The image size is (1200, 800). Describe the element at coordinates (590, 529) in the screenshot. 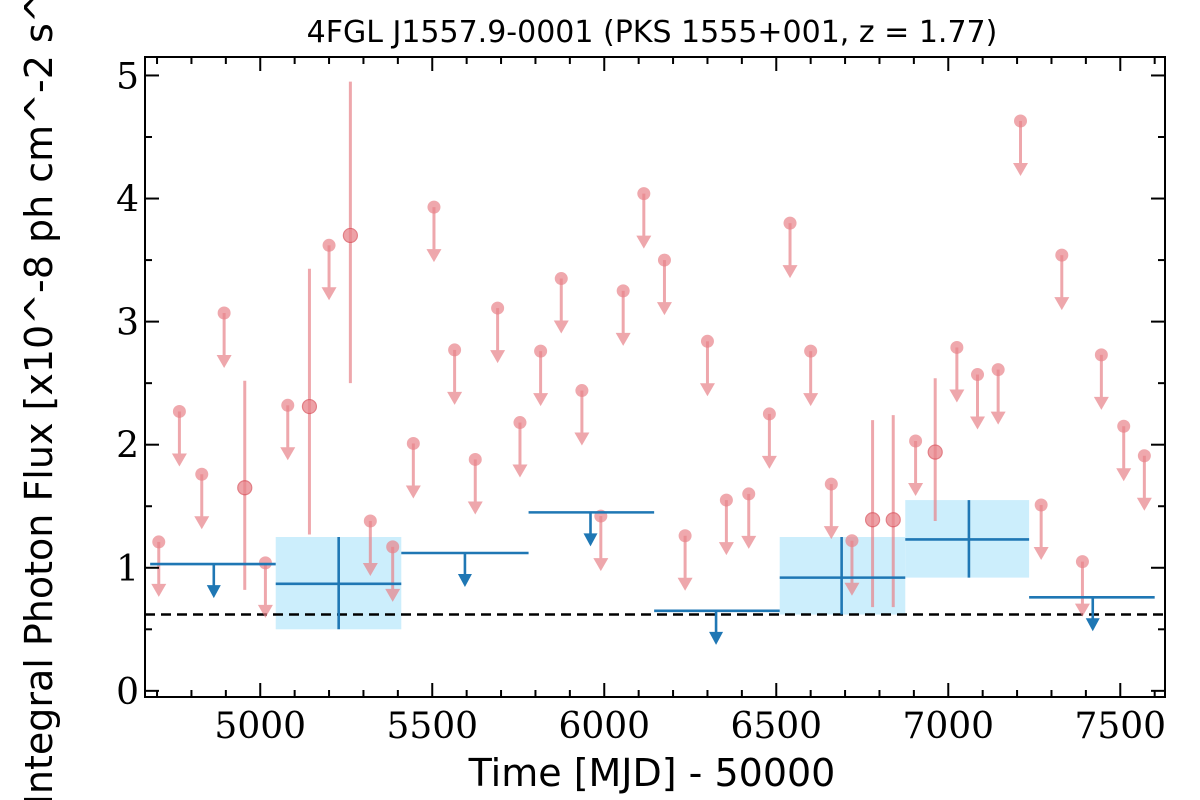

I see `bin-upper-limit-arrow` at that location.